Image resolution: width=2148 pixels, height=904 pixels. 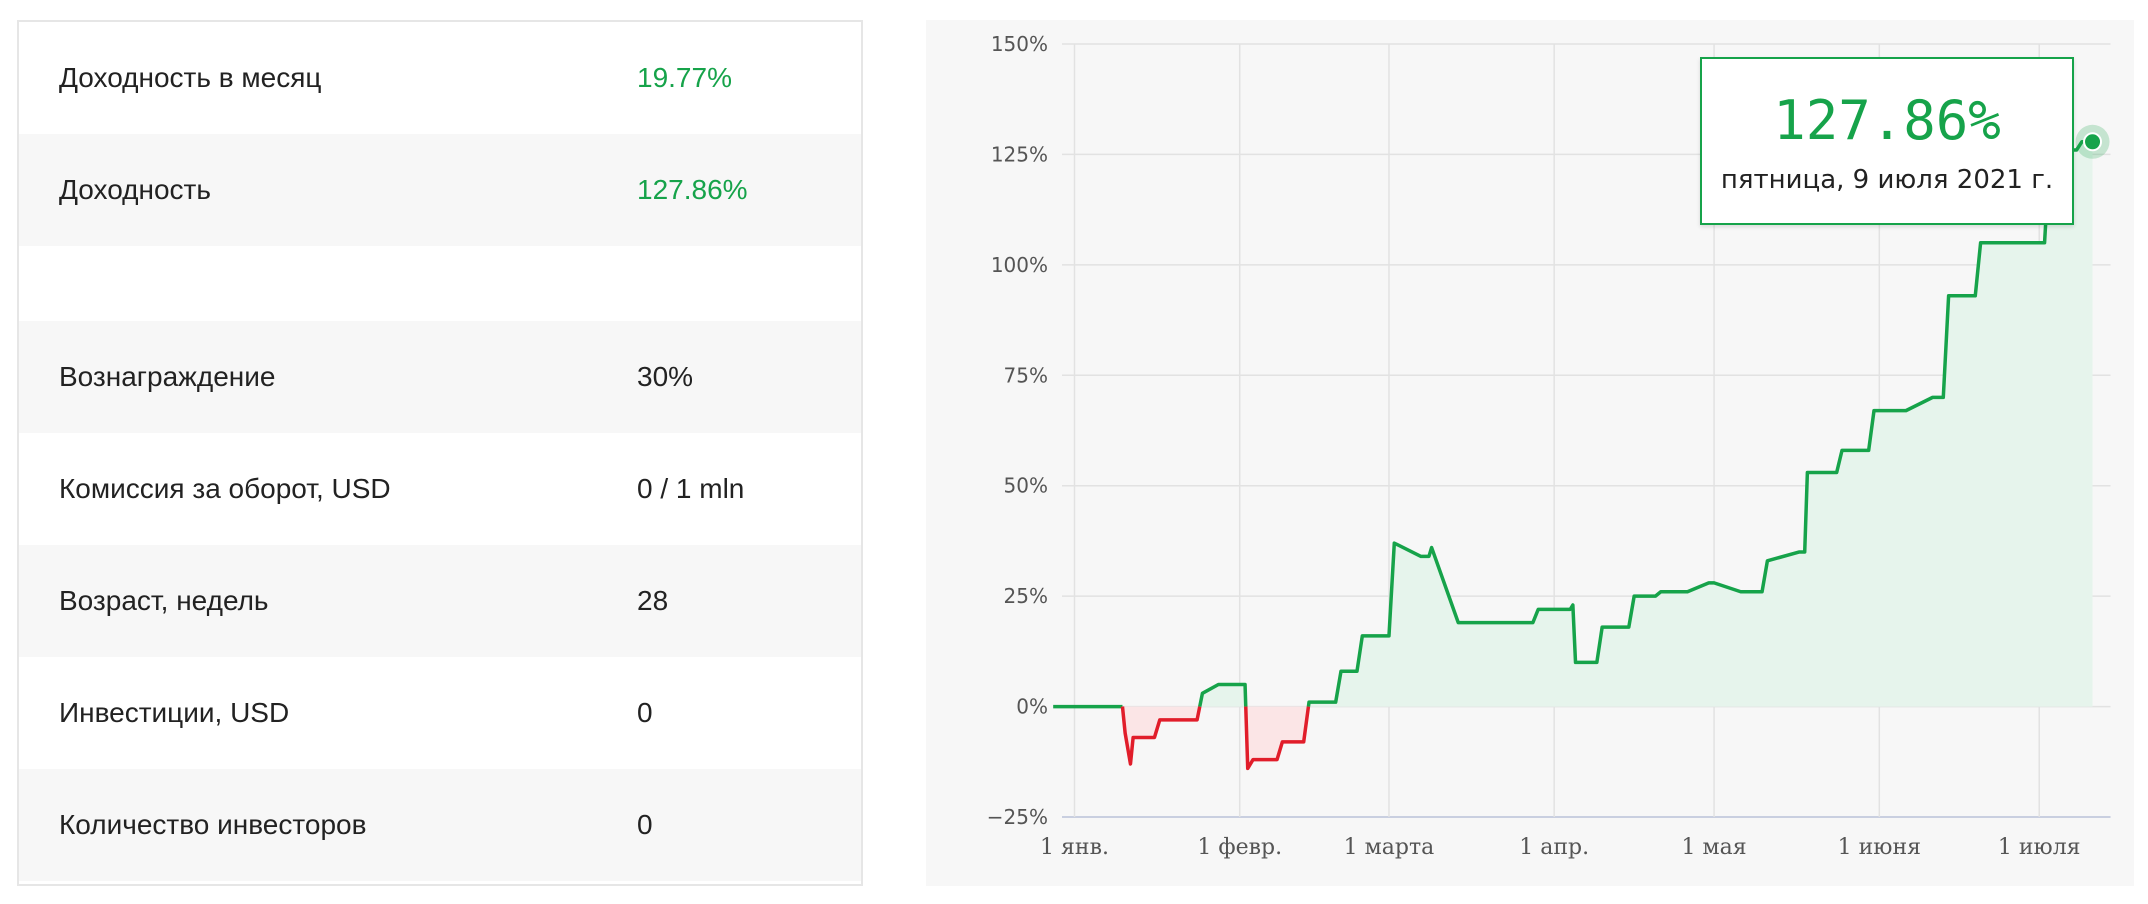 What do you see at coordinates (1714, 847) in the screenshot?
I see `x-tick-label: 1 мая` at bounding box center [1714, 847].